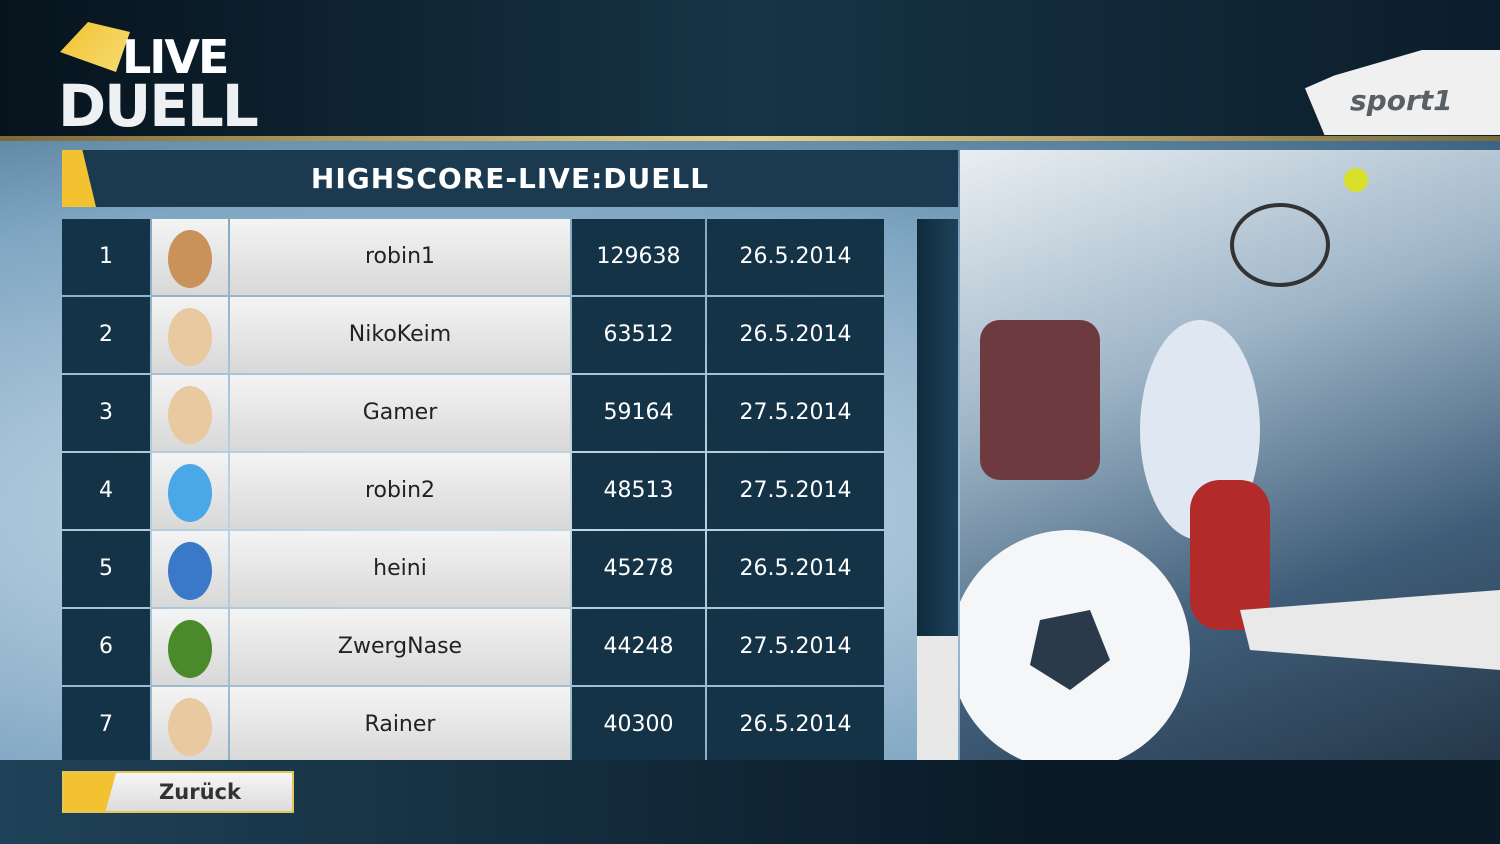 The height and width of the screenshot is (844, 1500). What do you see at coordinates (1370, 630) in the screenshot?
I see `race-car` at bounding box center [1370, 630].